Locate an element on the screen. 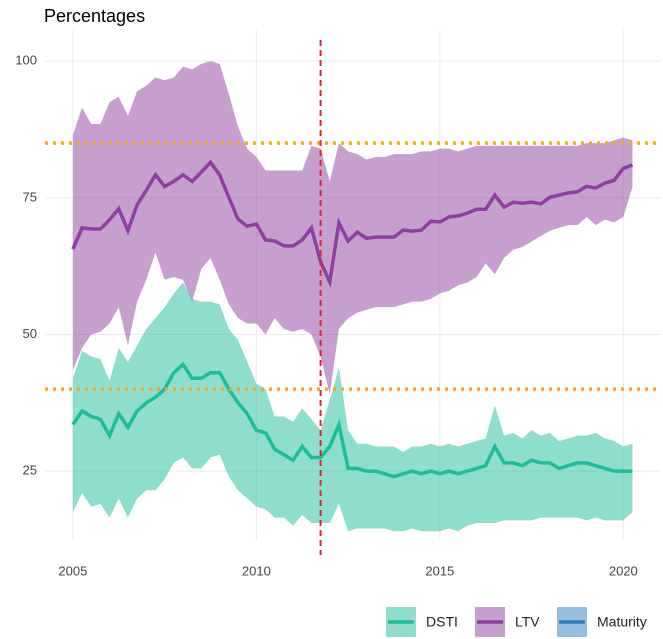 Image resolution: width=663 pixels, height=639 pixels. y-tick-label: 25 is located at coordinates (30, 470).